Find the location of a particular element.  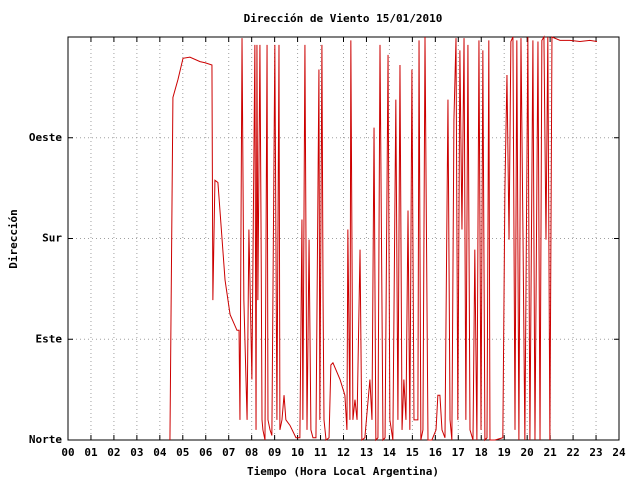

x-tick-label: 17 is located at coordinates (458, 452).